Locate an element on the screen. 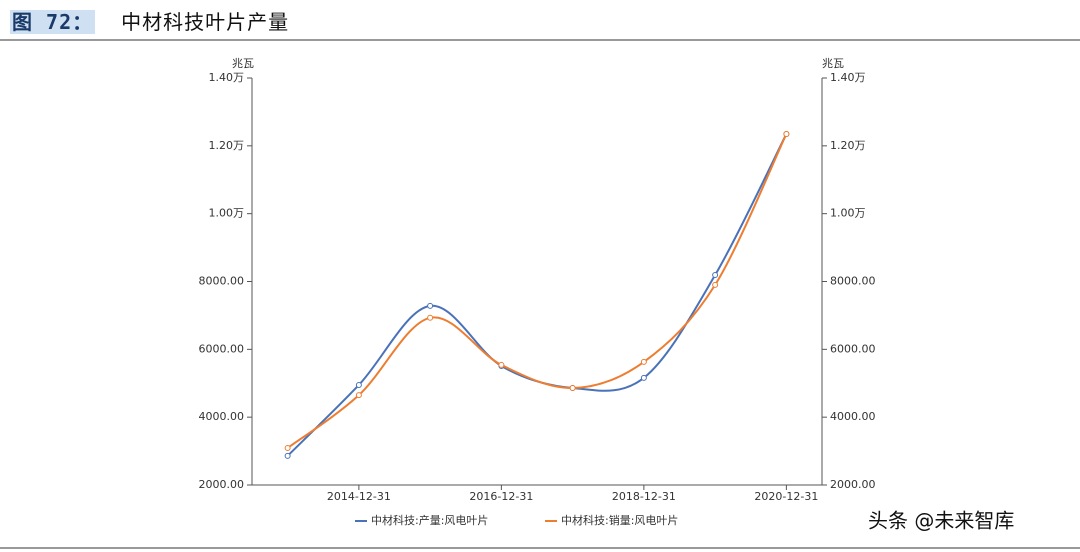 Image resolution: width=1080 pixels, height=552 pixels. y-tick-label: 1.40万 is located at coordinates (227, 77).